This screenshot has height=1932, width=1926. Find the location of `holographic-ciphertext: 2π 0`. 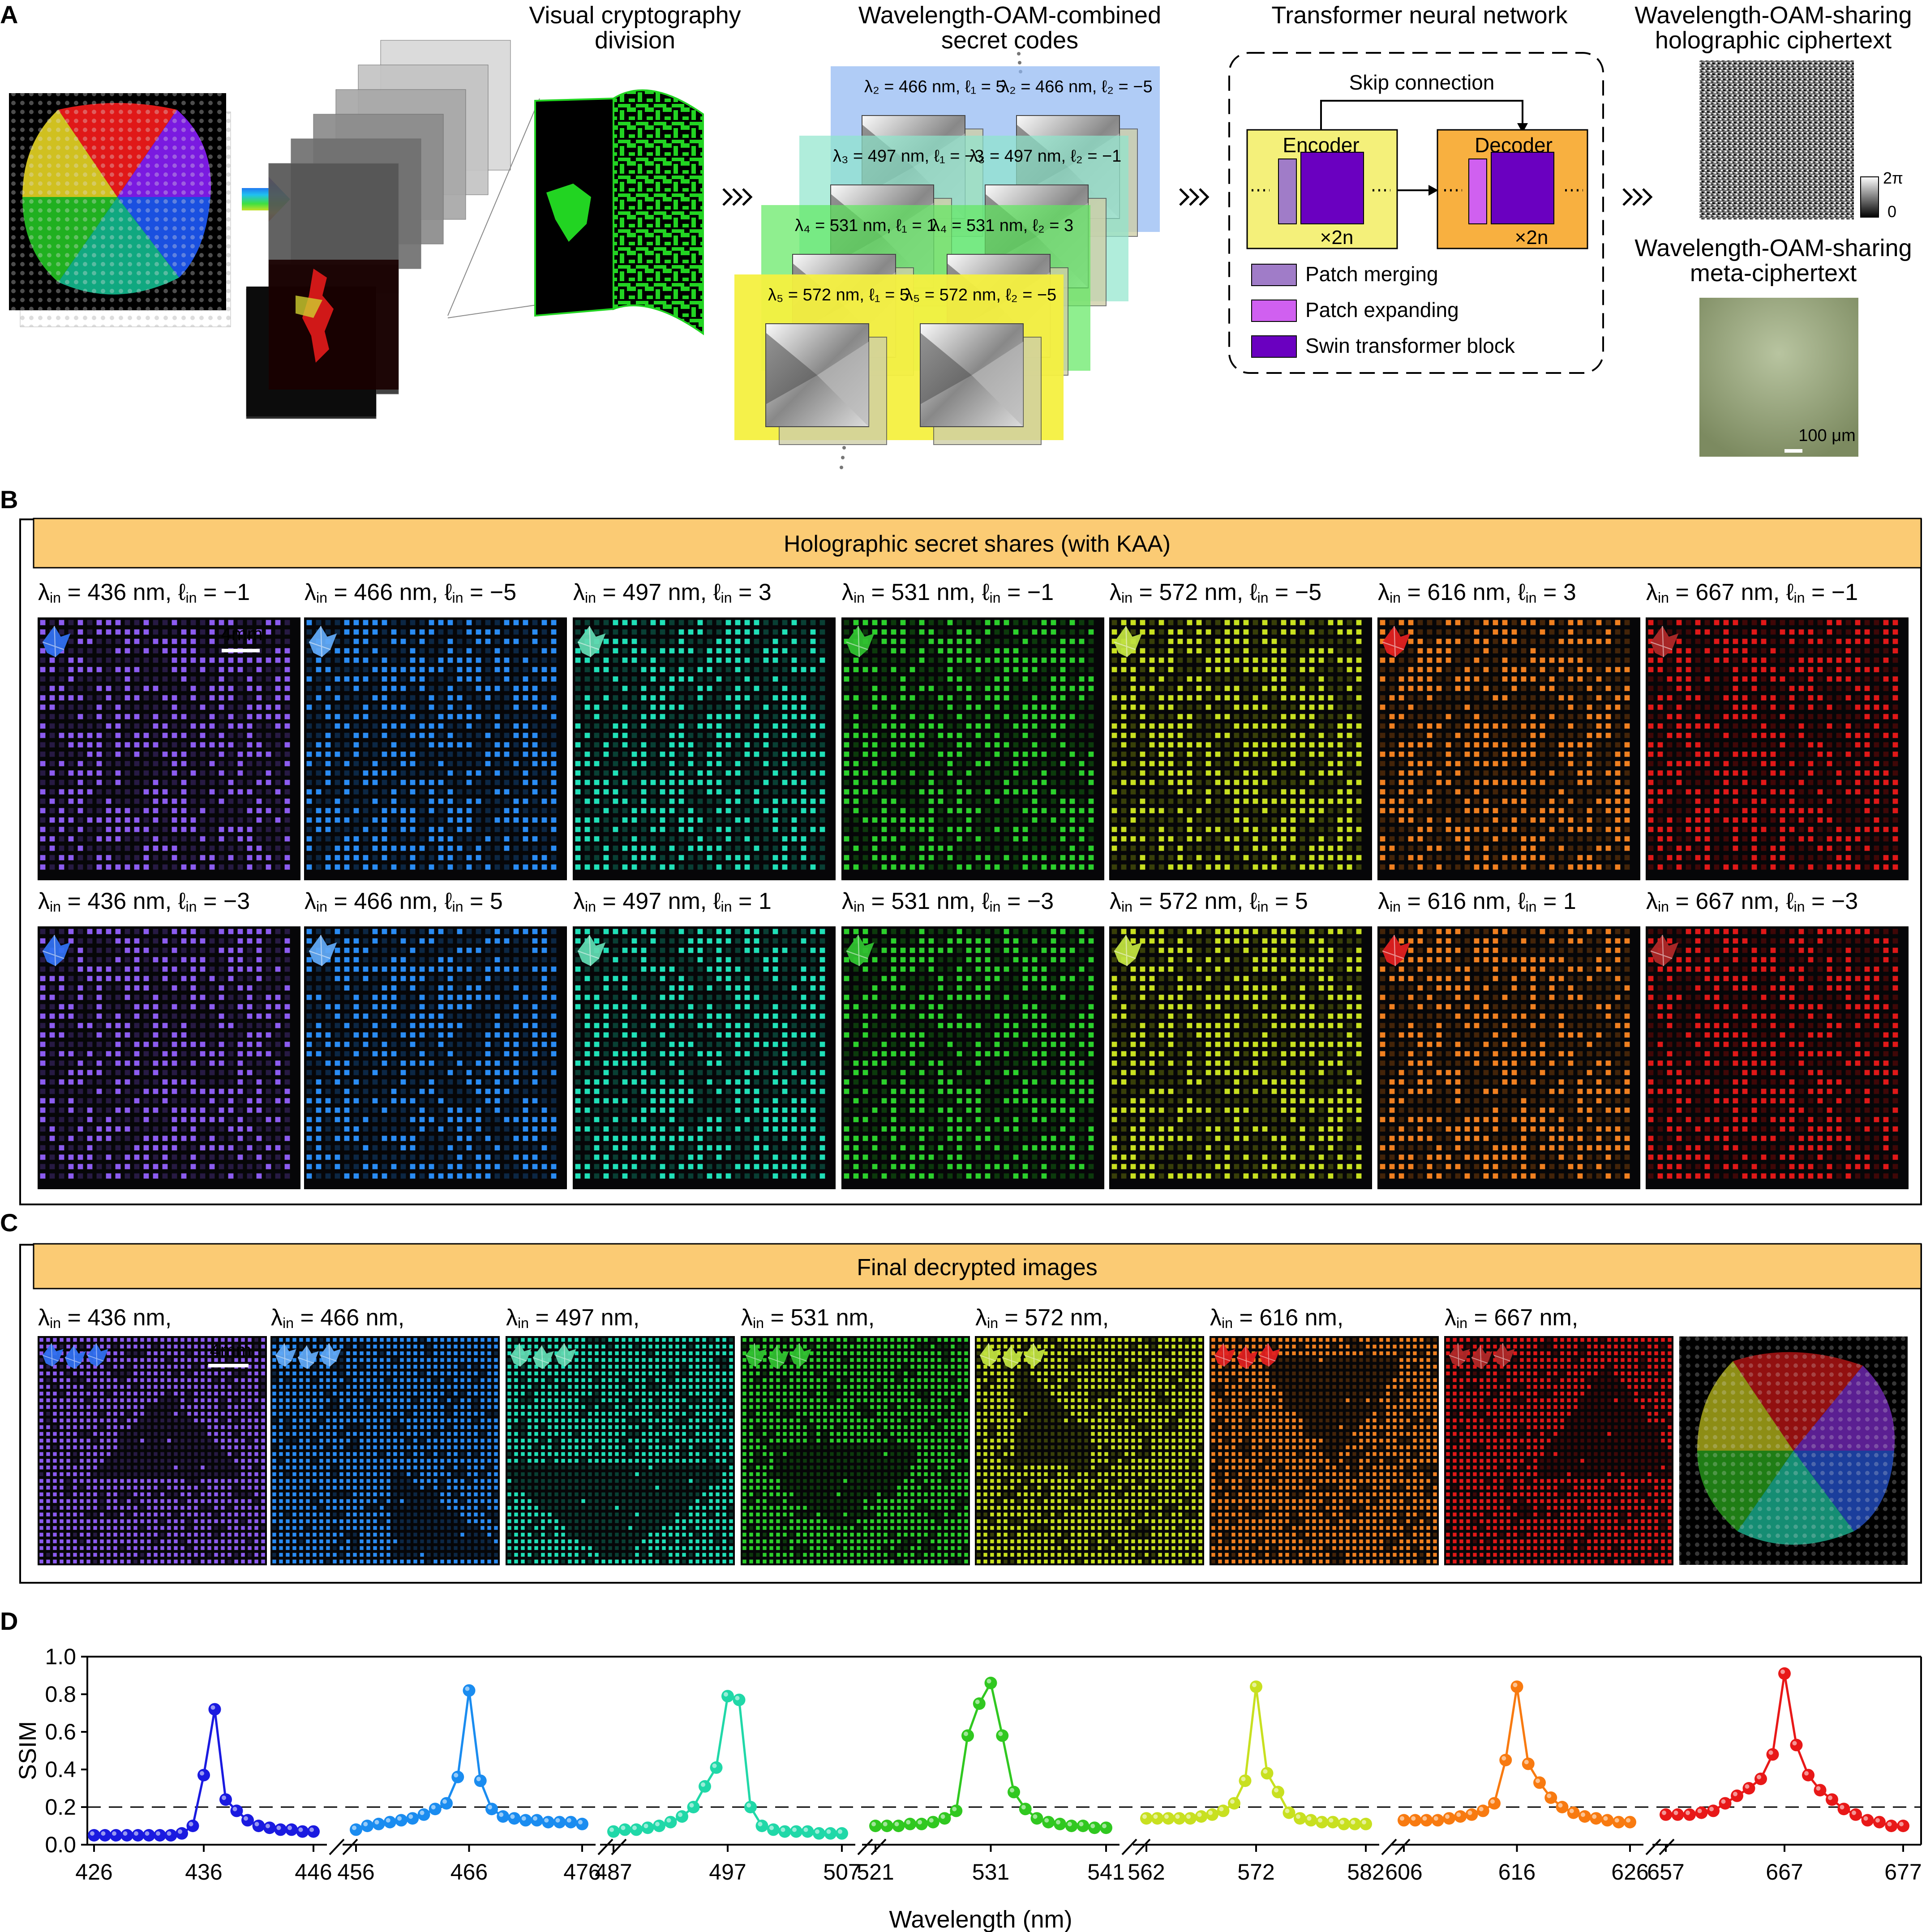

holographic-ciphertext: 2π 0 is located at coordinates (1801, 141).